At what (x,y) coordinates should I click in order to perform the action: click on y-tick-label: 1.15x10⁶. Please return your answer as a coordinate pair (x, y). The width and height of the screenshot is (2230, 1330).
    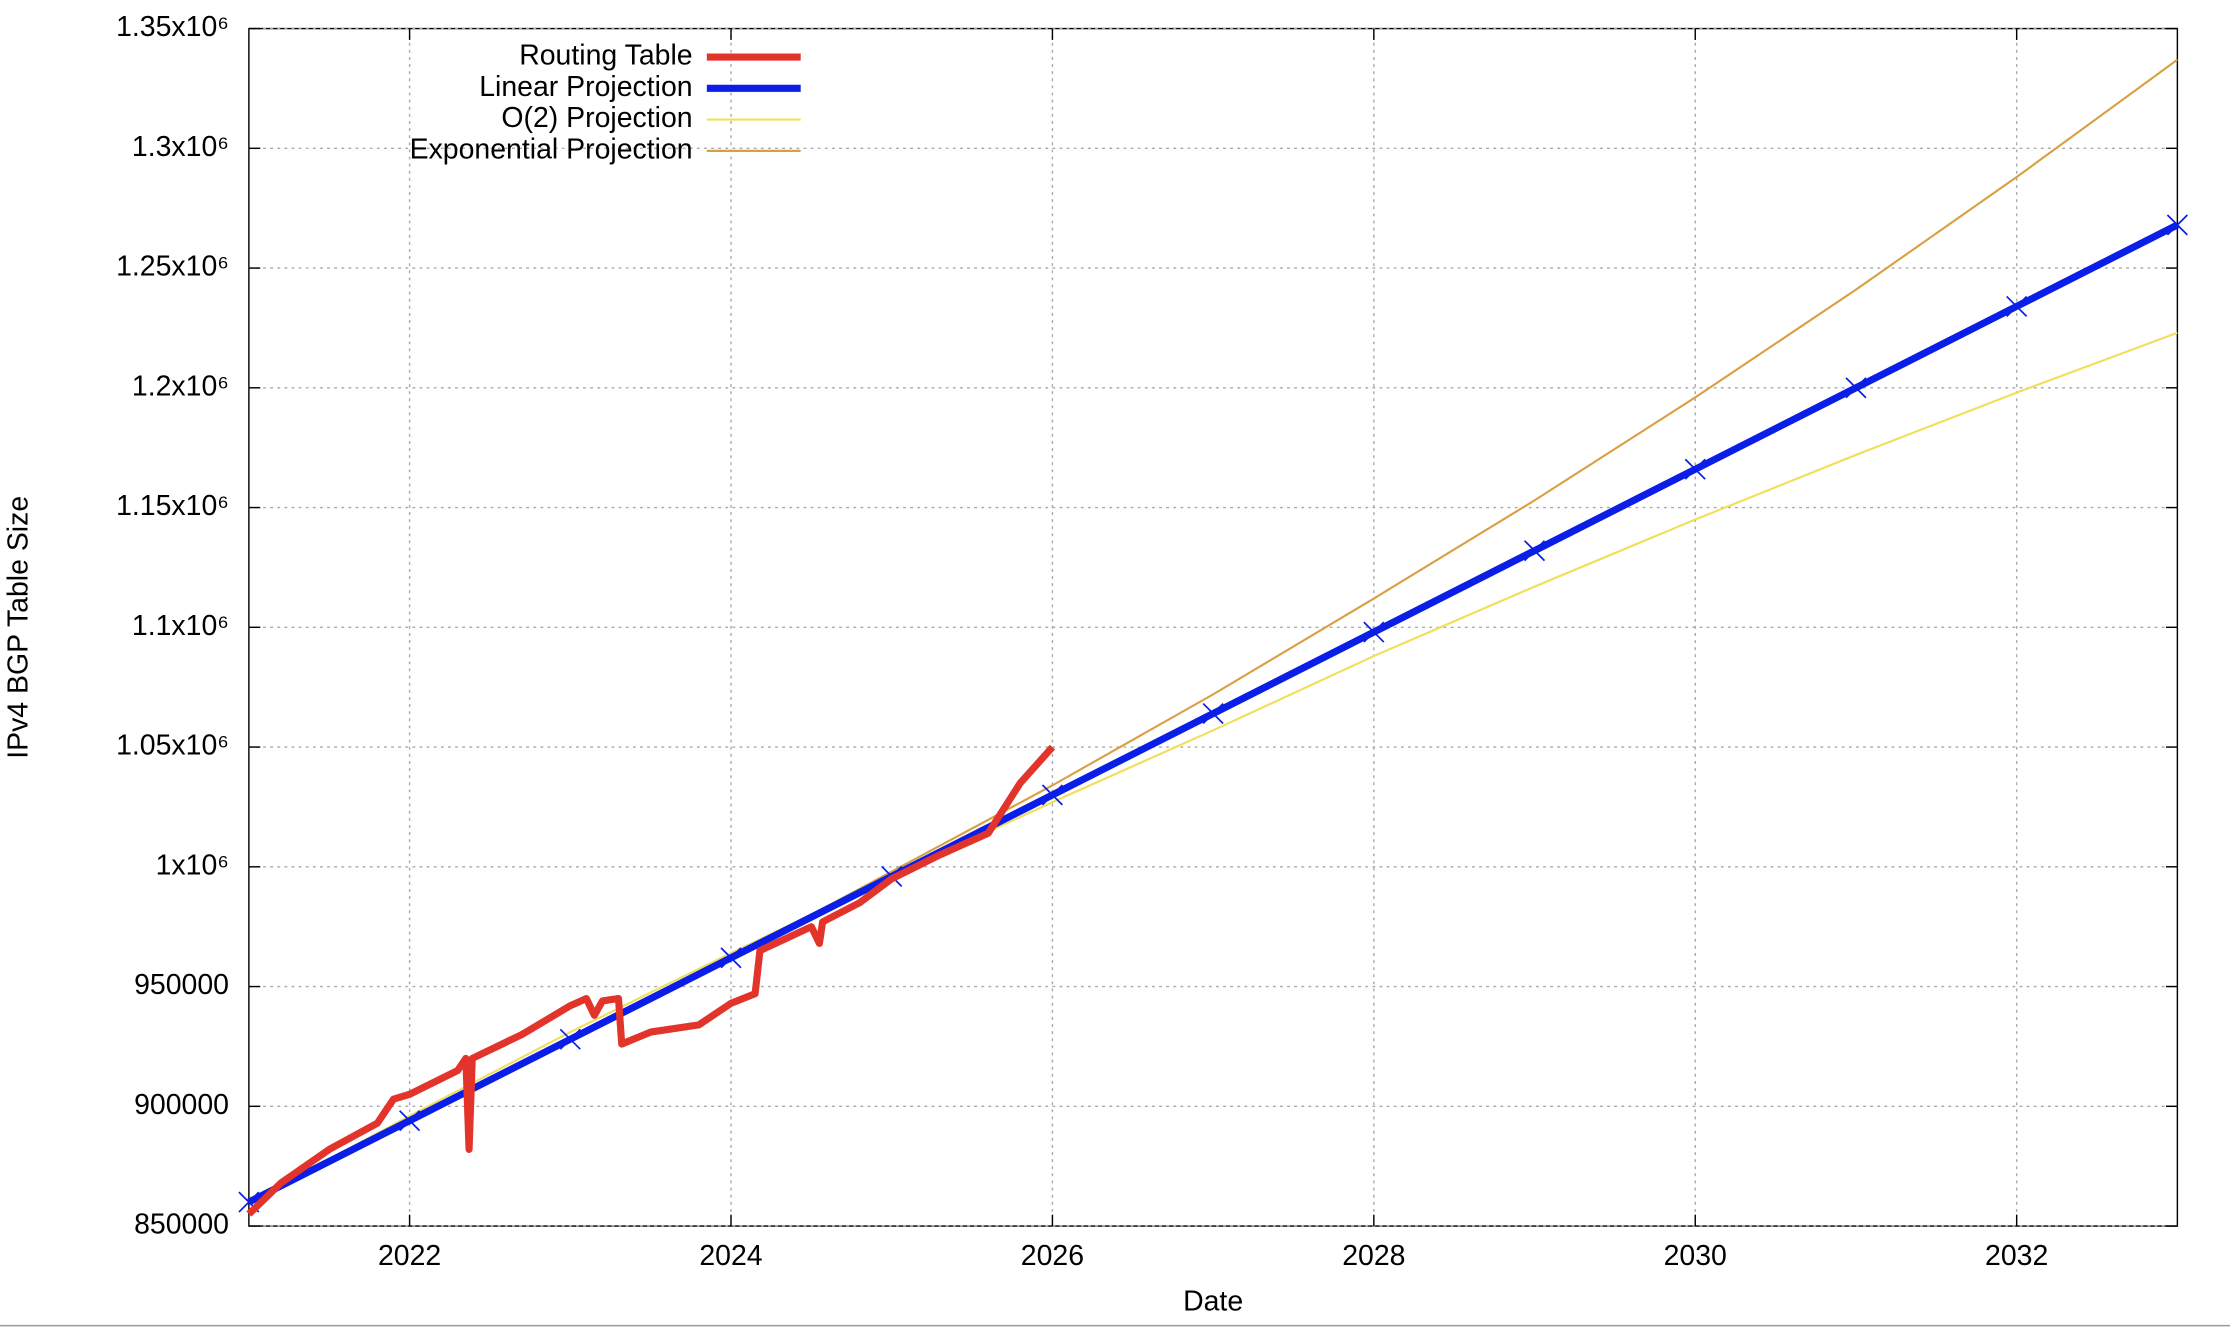
    Looking at the image, I should click on (172, 506).